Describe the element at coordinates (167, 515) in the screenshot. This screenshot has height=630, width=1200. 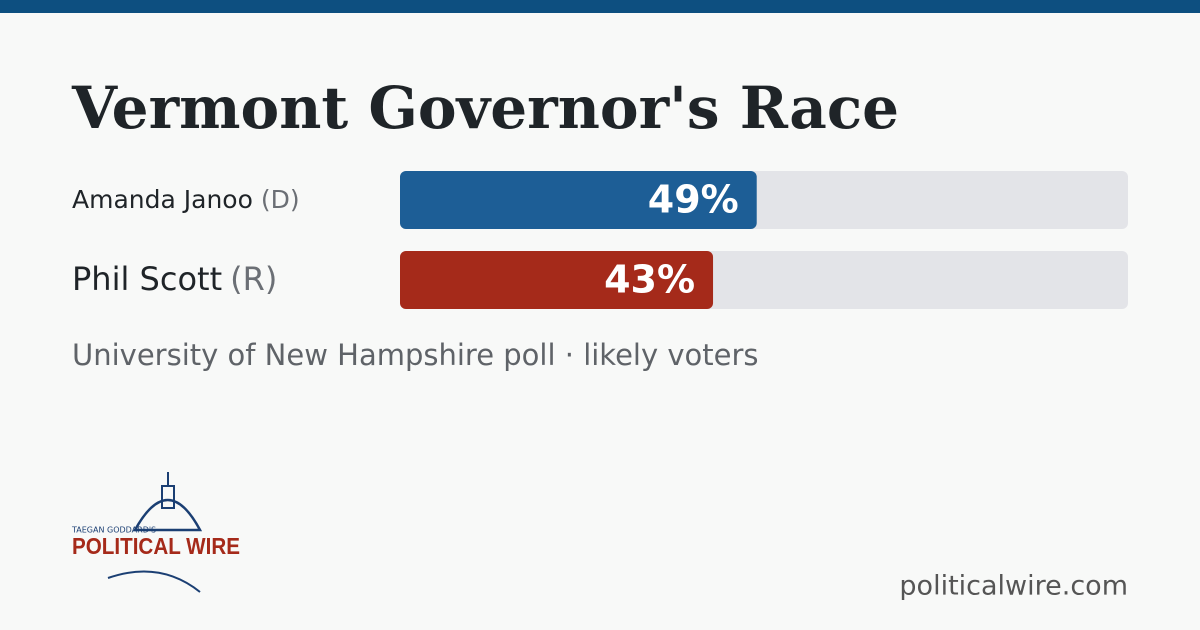
I see `logo-dome` at that location.